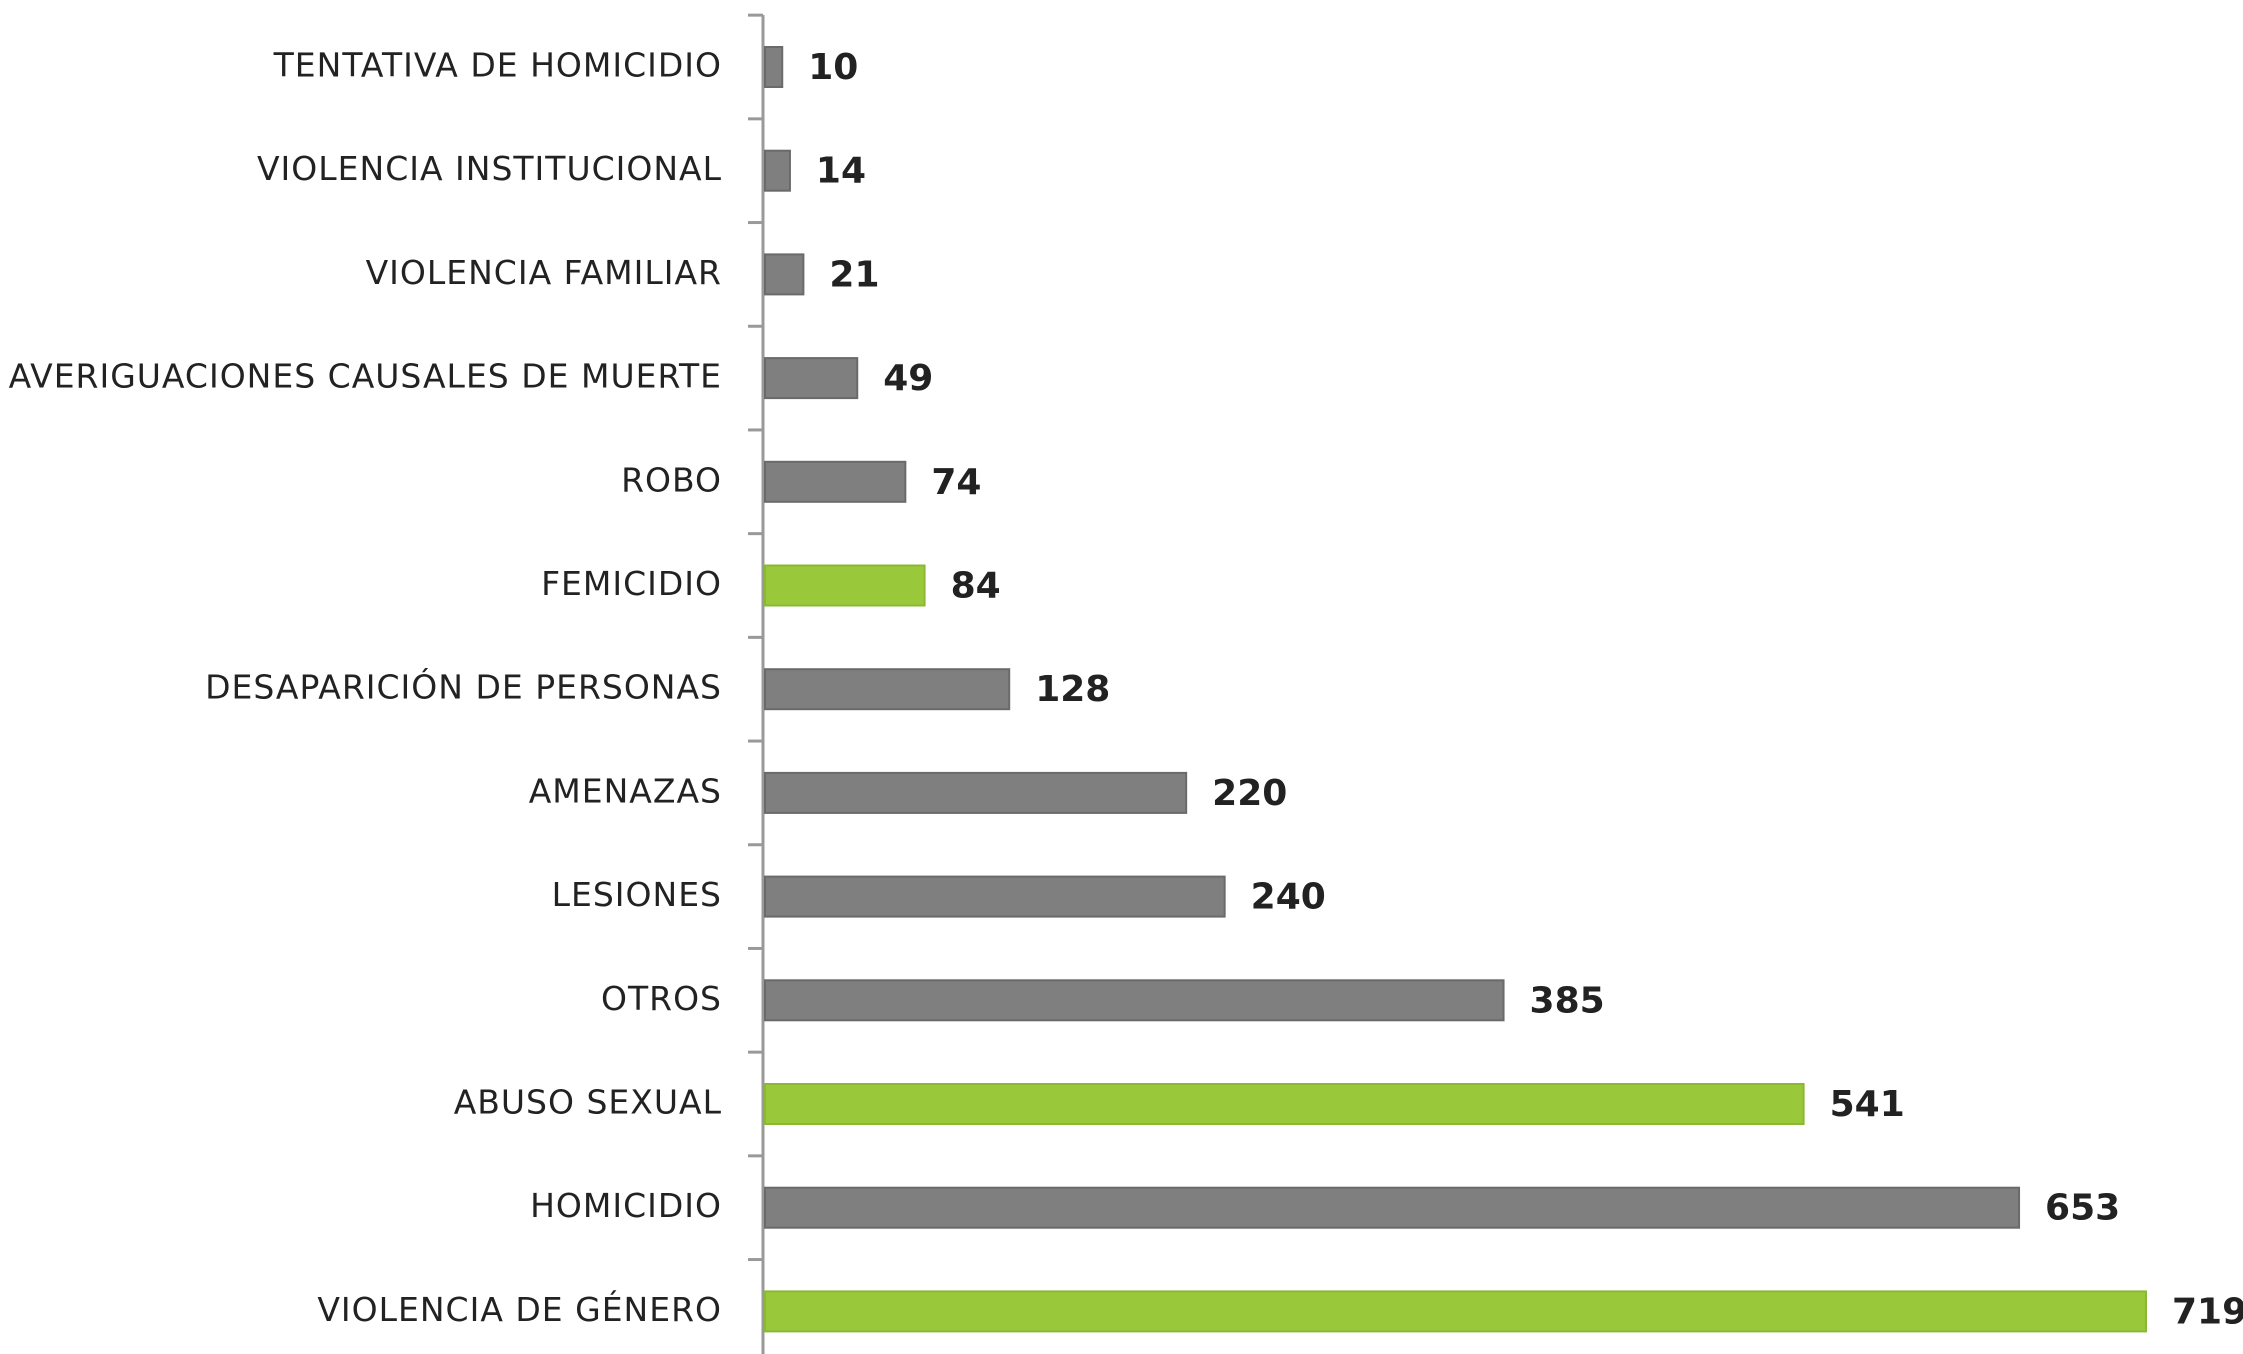 This screenshot has height=1354, width=2243. I want to click on value-label: 10, so click(833, 67).